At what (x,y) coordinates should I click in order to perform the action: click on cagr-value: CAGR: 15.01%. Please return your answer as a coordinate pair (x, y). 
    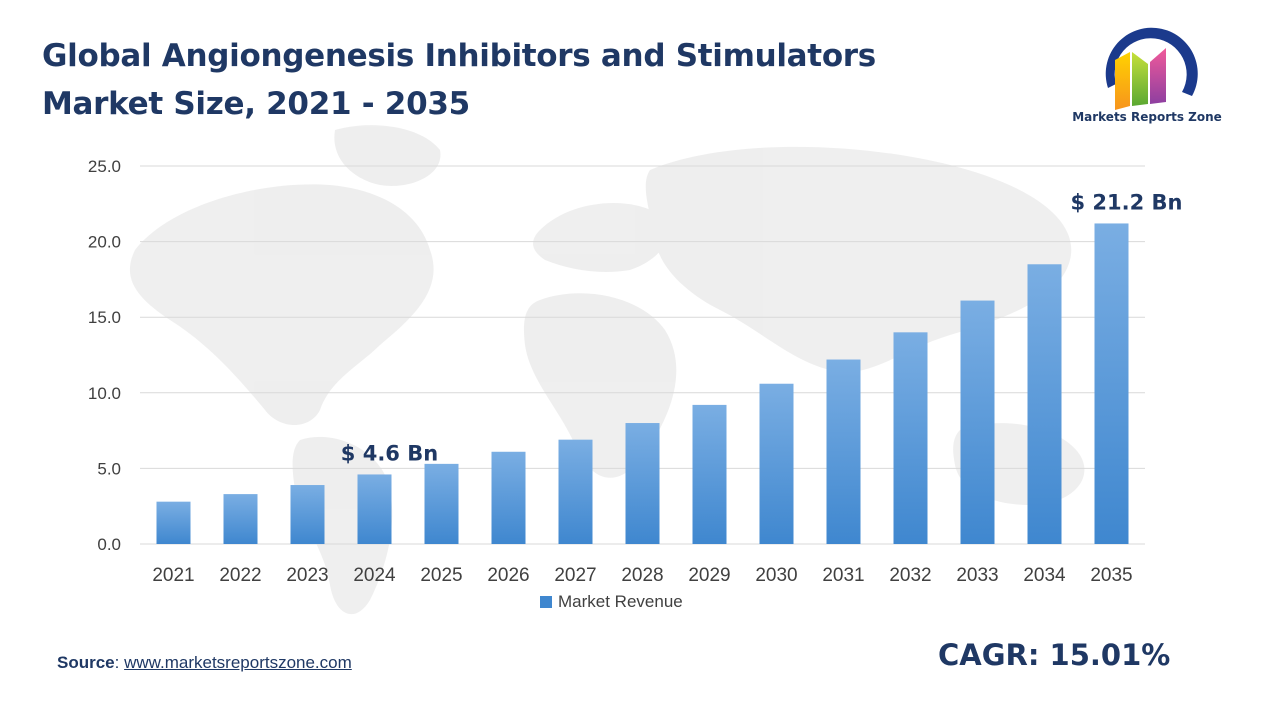
    Looking at the image, I should click on (1054, 655).